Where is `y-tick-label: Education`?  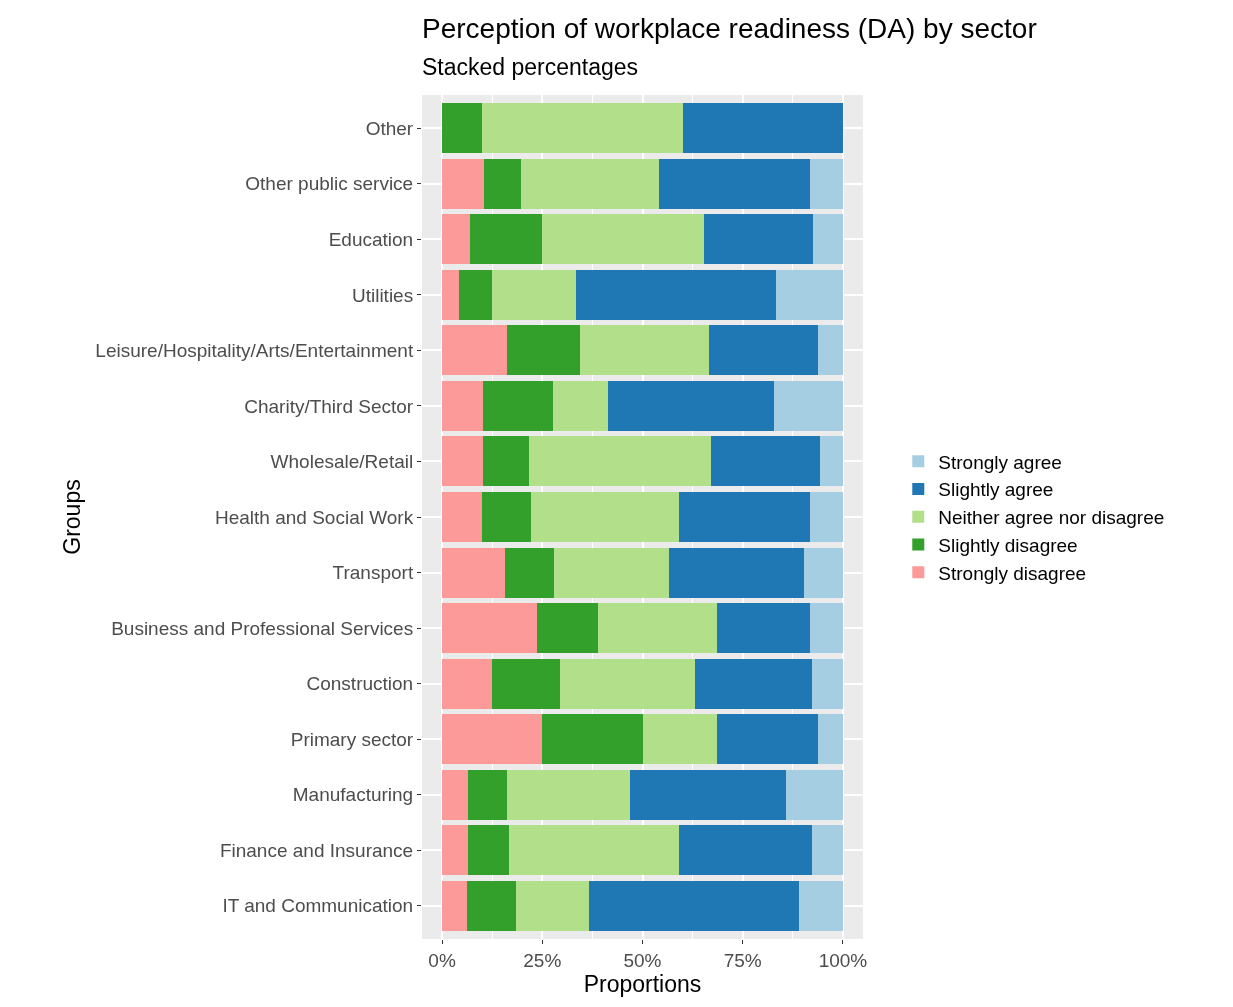
y-tick-label: Education is located at coordinates (371, 240).